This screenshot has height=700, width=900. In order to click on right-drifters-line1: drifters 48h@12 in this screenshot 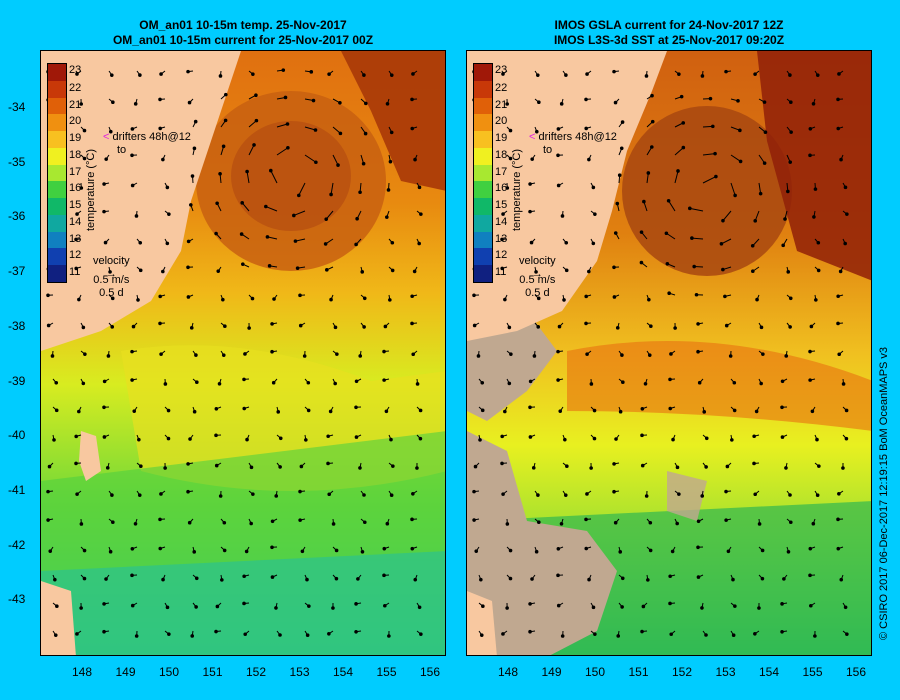, I will do `click(577, 137)`.